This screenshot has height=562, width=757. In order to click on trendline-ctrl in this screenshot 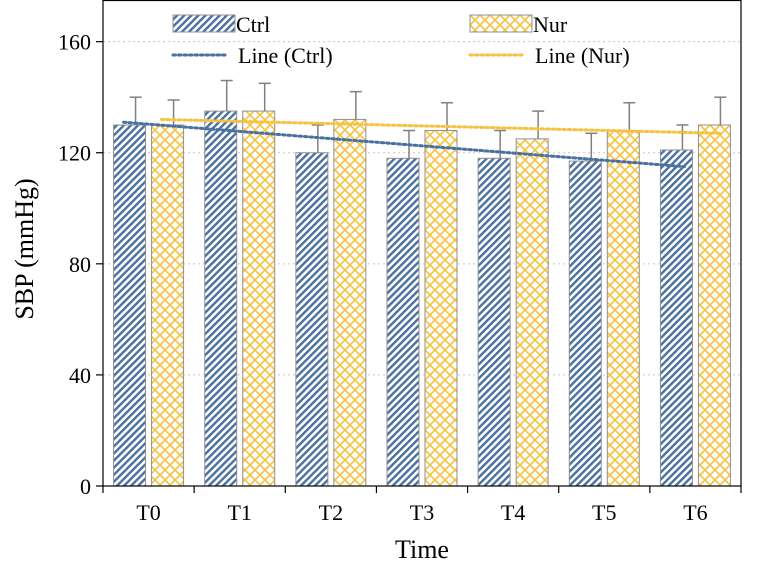, I will do `click(404, 144)`.